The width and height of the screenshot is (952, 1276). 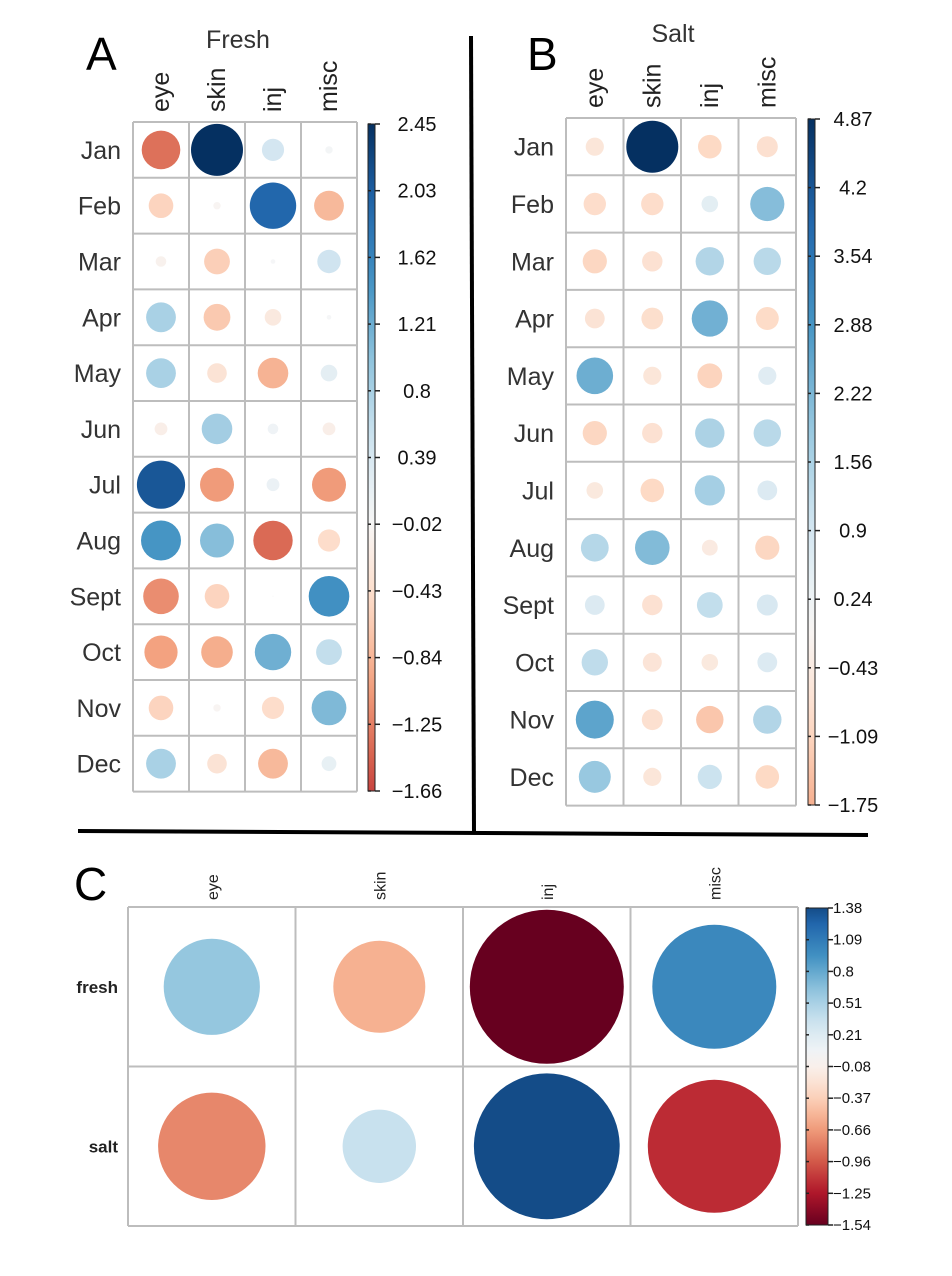 I want to click on cell-circle-jul-eye, so click(x=595, y=490).